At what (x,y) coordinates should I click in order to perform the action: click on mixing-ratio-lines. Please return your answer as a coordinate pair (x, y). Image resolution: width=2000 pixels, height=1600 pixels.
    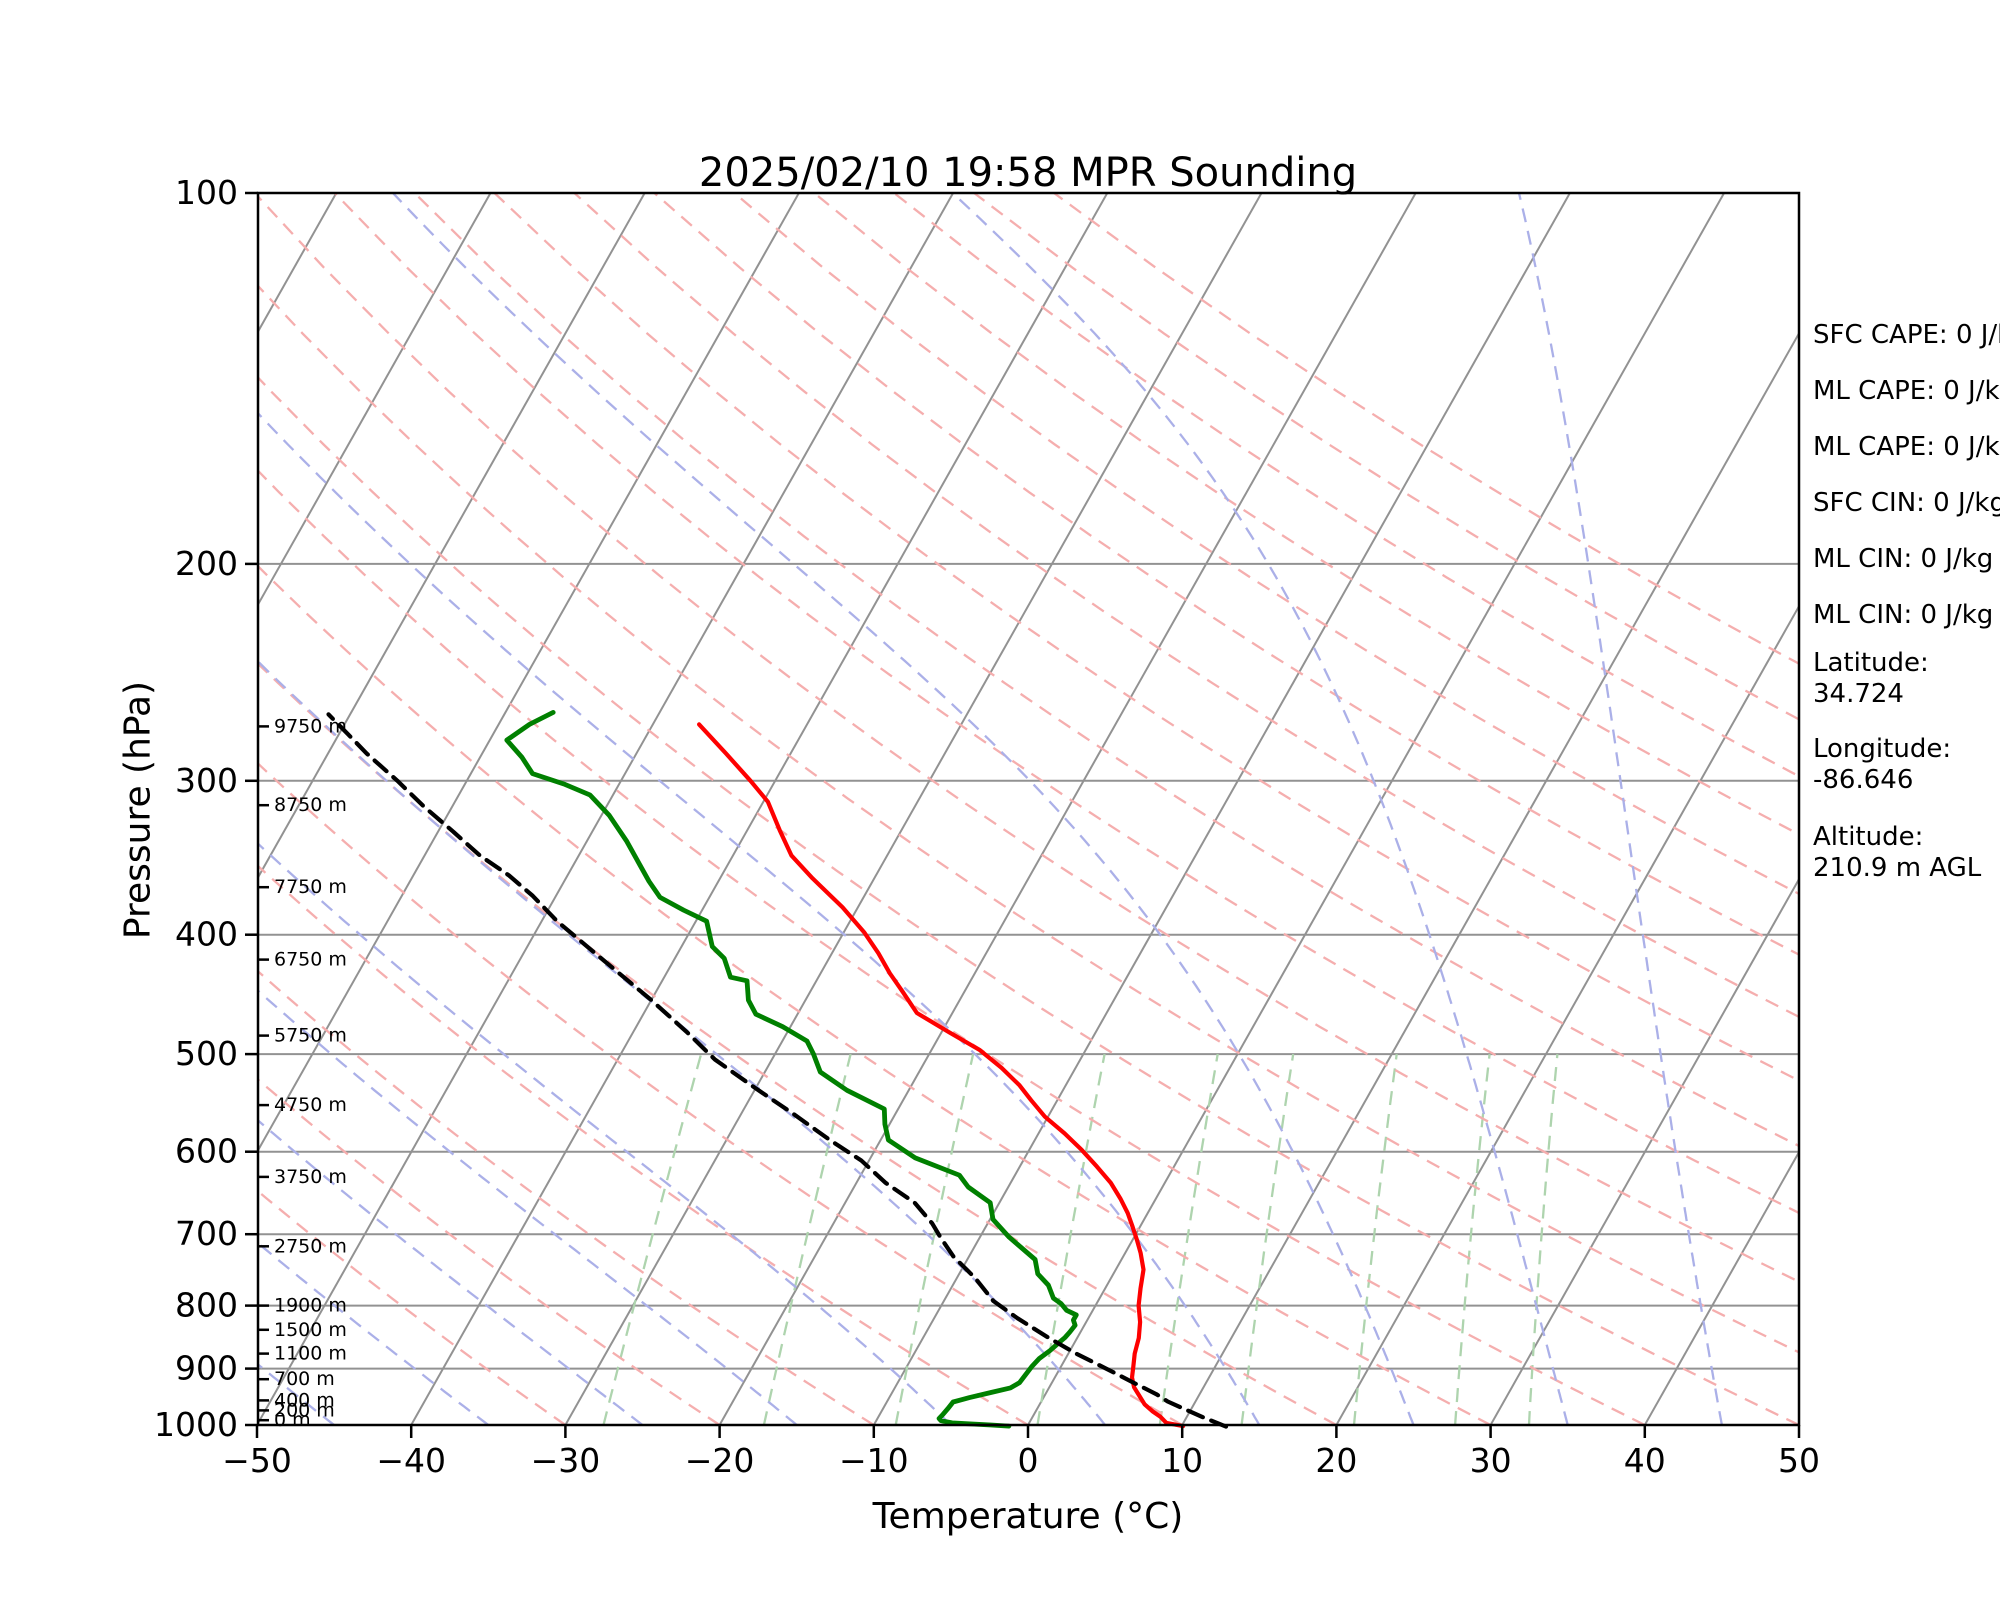
    Looking at the image, I should click on (1080, 1239).